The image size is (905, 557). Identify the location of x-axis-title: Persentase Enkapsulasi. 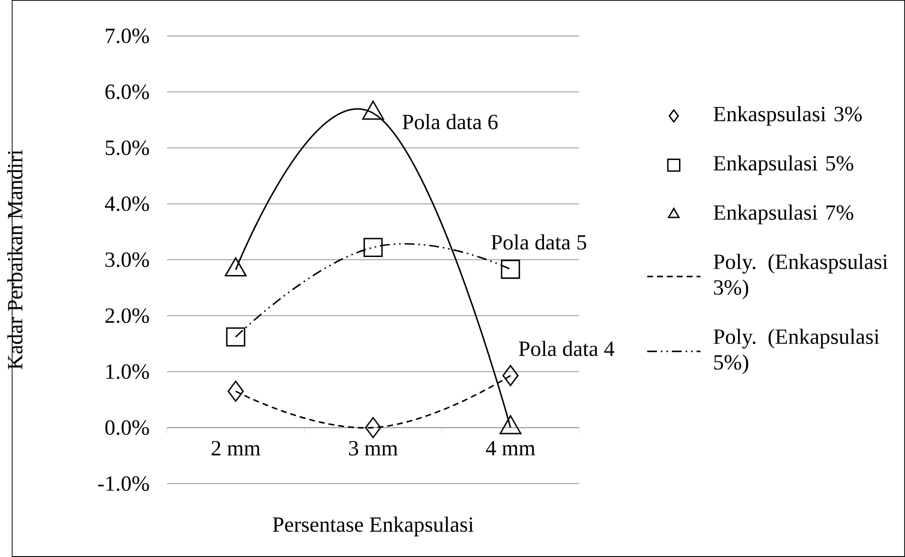
(373, 526).